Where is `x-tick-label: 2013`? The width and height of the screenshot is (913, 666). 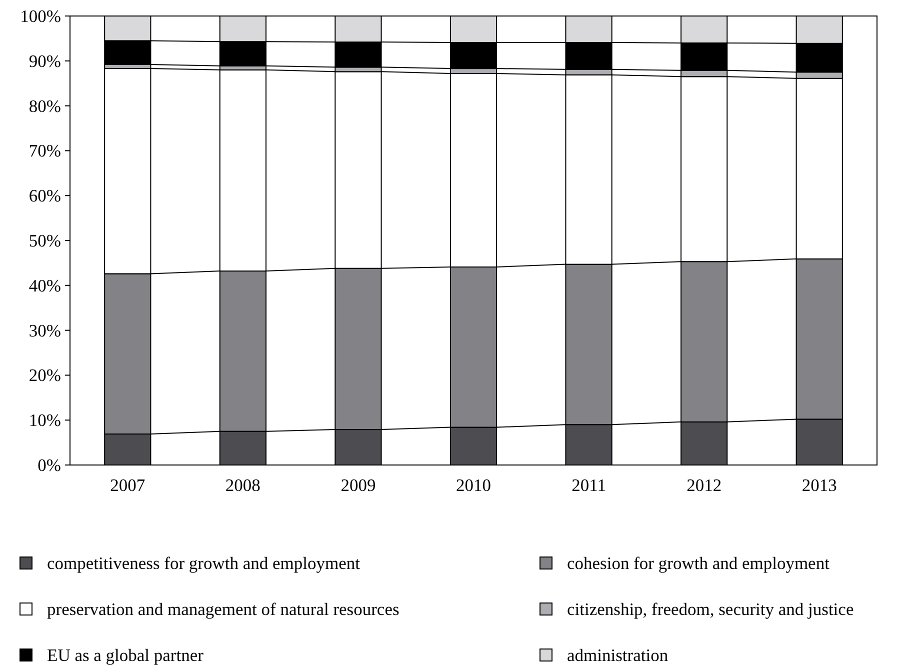
x-tick-label: 2013 is located at coordinates (820, 485).